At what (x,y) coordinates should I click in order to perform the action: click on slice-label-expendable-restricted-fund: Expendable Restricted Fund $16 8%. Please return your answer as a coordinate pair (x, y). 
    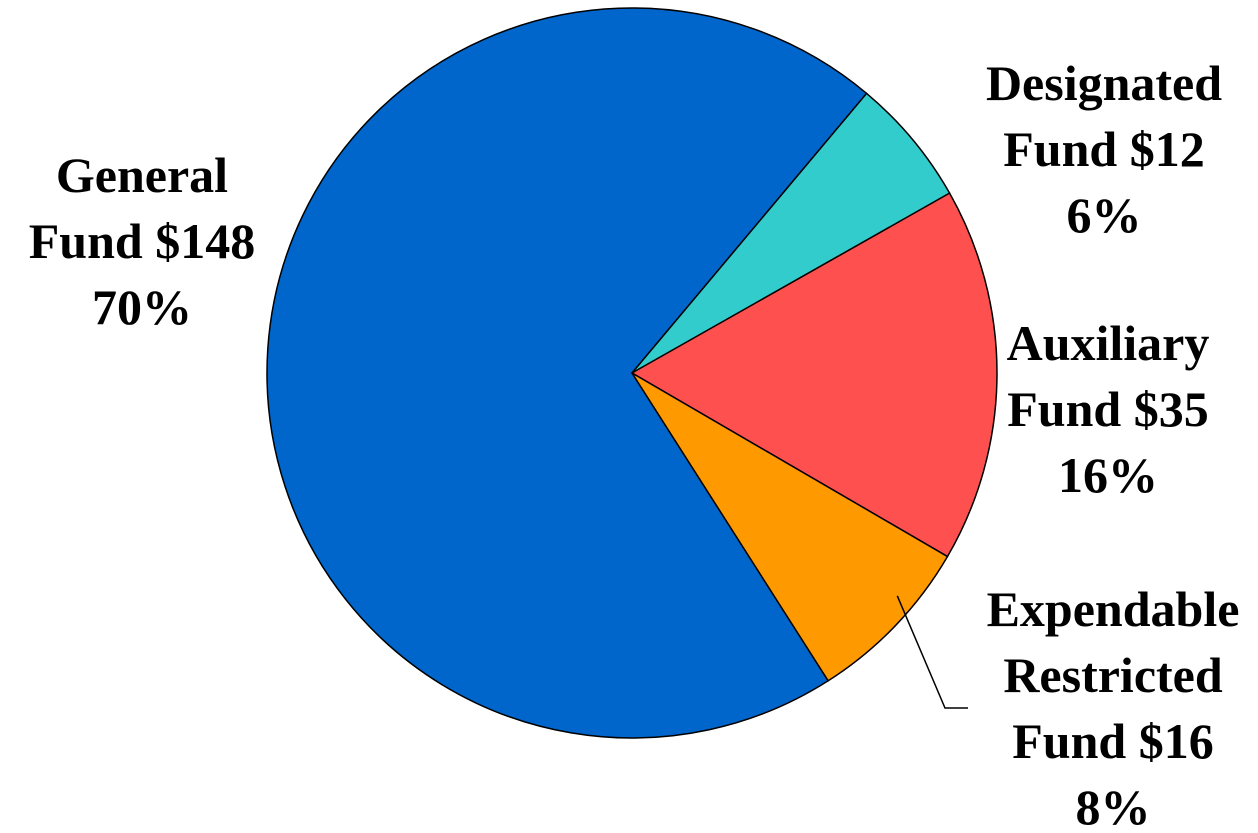
    Looking at the image, I should click on (1113, 707).